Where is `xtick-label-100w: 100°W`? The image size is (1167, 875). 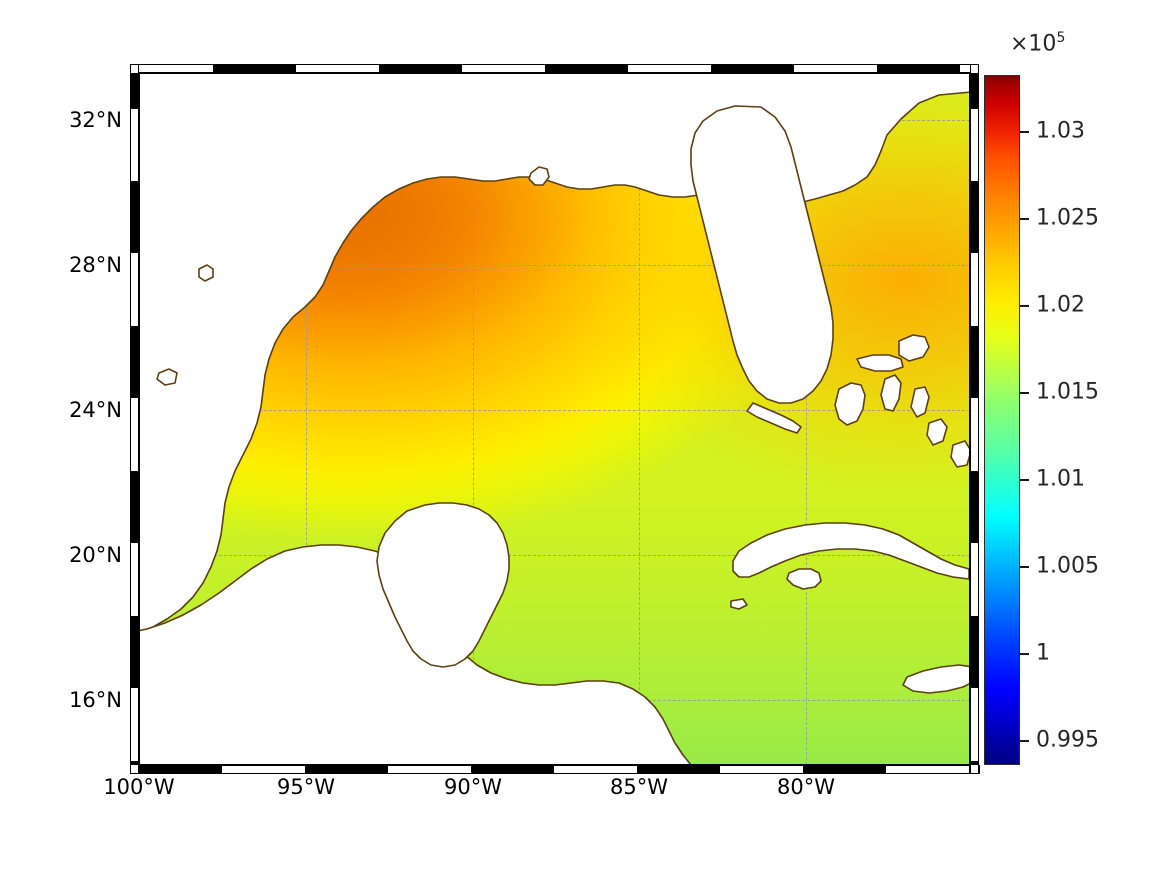 xtick-label-100w: 100°W is located at coordinates (139, 787).